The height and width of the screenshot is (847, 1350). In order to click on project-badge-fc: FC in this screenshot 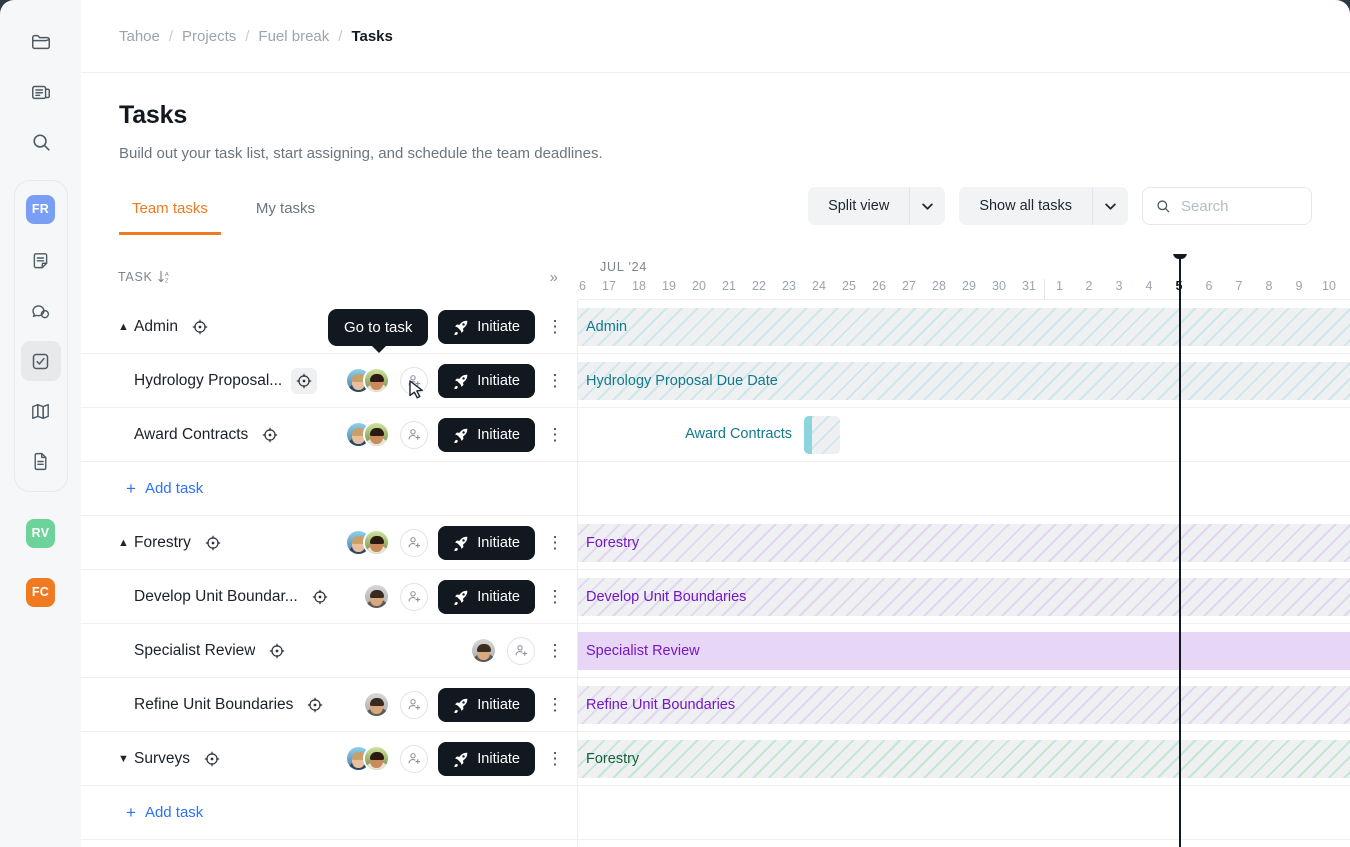, I will do `click(41, 592)`.